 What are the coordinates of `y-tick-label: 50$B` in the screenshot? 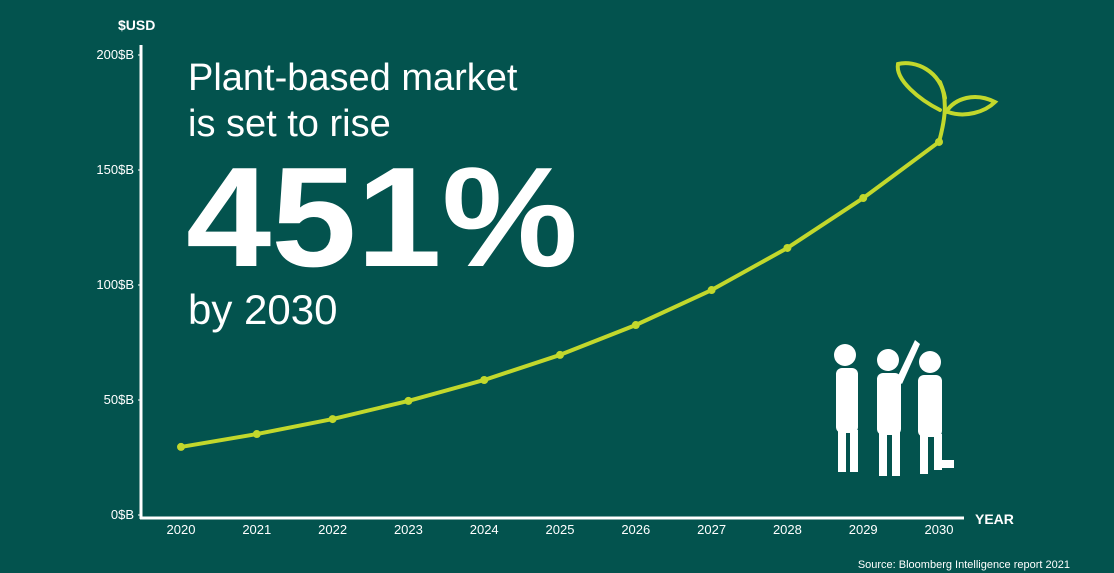 It's located at (119, 399).